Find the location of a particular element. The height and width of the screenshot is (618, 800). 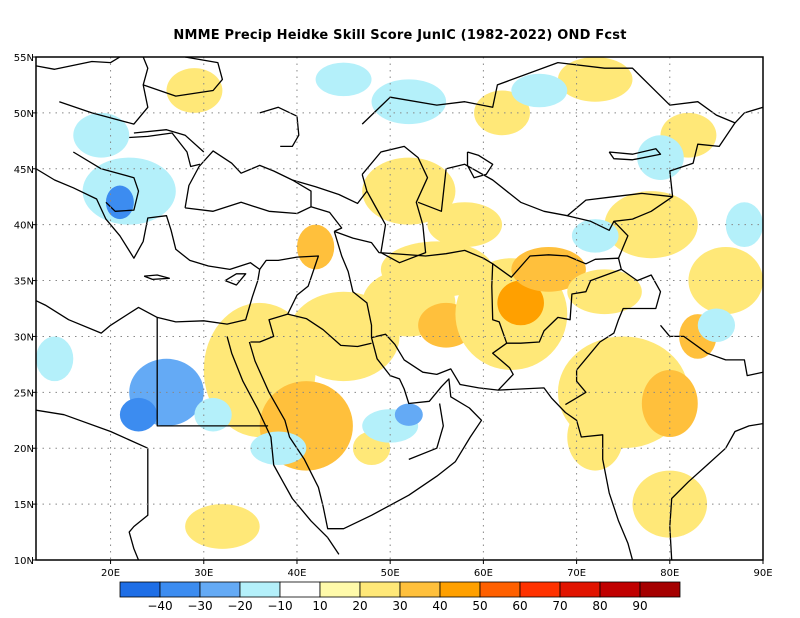

longitude-axis: 20E 30E 40E 50E 60E 70E 80E 90E is located at coordinates (437, 569).